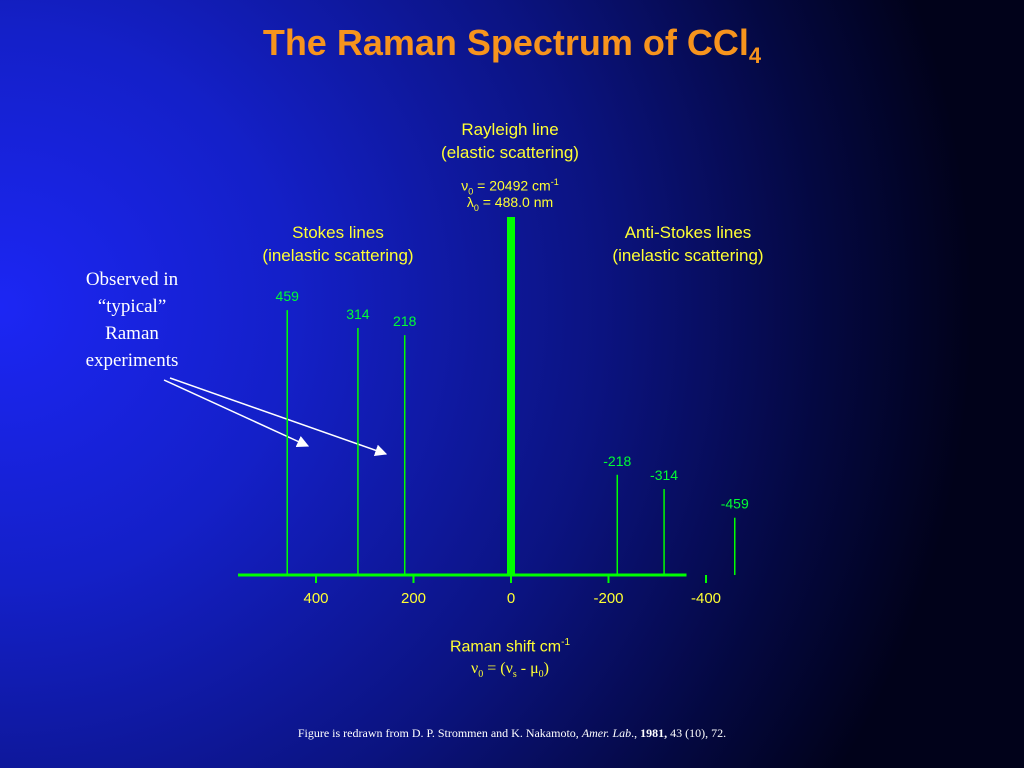 This screenshot has height=768, width=1024. Describe the element at coordinates (512, 45) in the screenshot. I see `slide-title: The Raman Spectrum of CCl4` at that location.